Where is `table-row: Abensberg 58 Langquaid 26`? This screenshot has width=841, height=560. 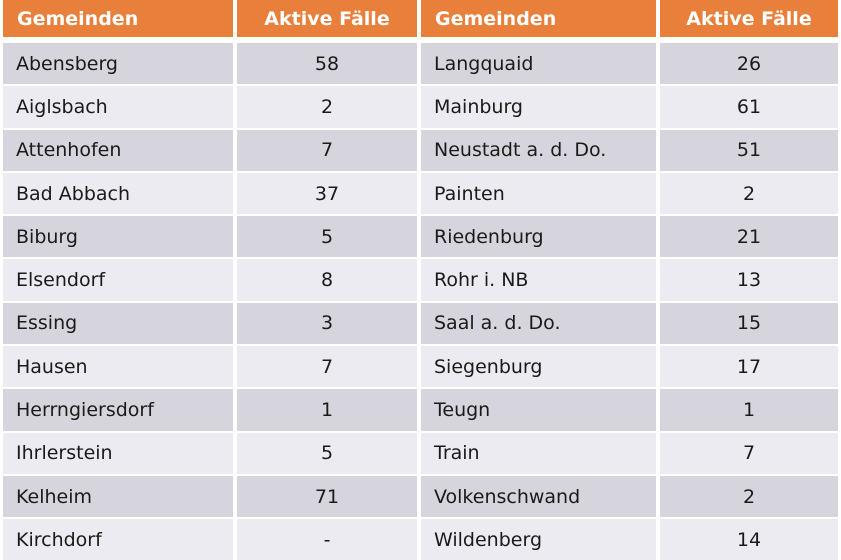 table-row: Abensberg 58 Langquaid 26 is located at coordinates (420, 64).